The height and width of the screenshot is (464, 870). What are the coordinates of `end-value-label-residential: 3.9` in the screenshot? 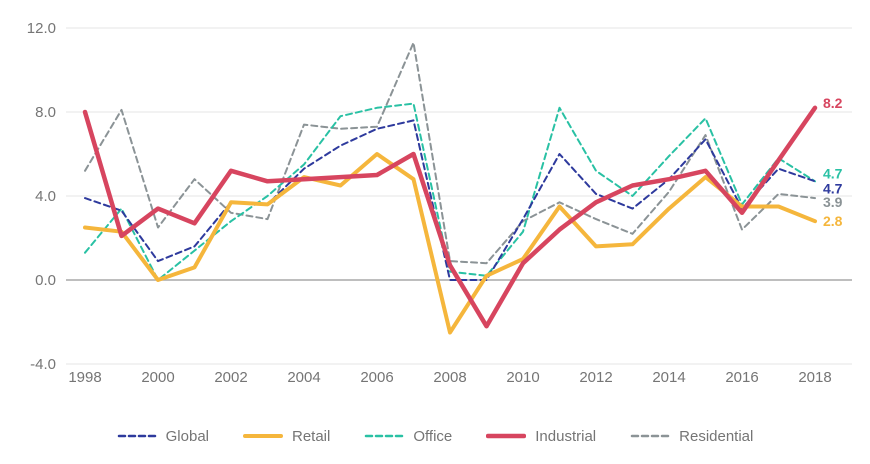 It's located at (833, 202).